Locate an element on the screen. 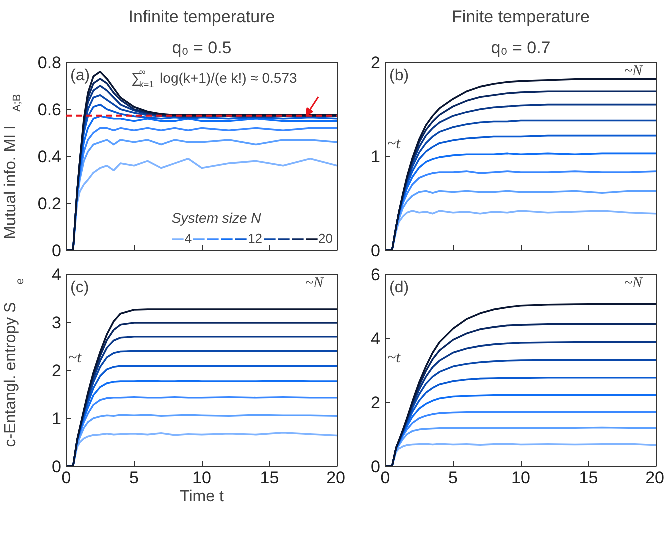 The width and height of the screenshot is (664, 533). y-tick-label: 0.6 is located at coordinates (50, 110).